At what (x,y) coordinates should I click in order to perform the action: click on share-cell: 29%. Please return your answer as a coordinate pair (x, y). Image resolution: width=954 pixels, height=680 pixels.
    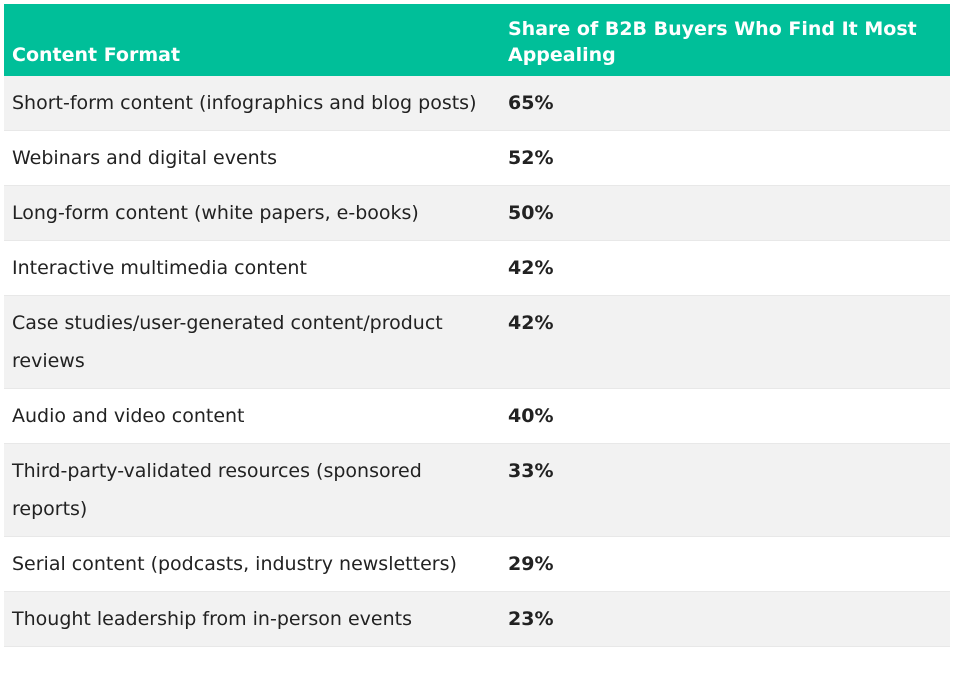
    Looking at the image, I should click on (725, 564).